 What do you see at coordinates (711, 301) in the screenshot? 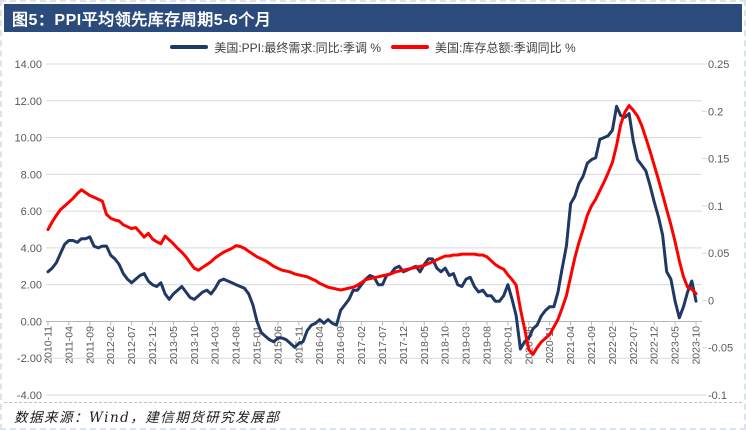
I see `y-axis-label-right: 0` at bounding box center [711, 301].